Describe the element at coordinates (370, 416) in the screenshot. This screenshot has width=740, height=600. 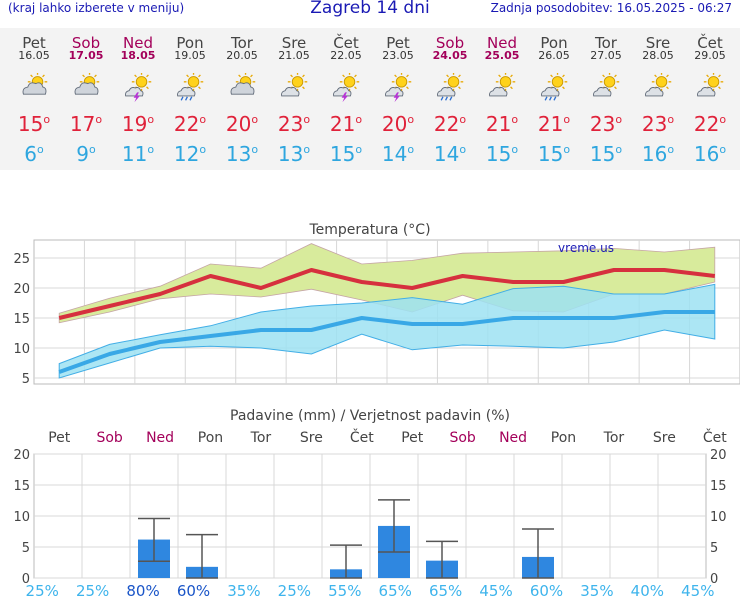
I see `precipitation-chart-title: Padavine (mm) / Verjetnost padavin (%)` at that location.